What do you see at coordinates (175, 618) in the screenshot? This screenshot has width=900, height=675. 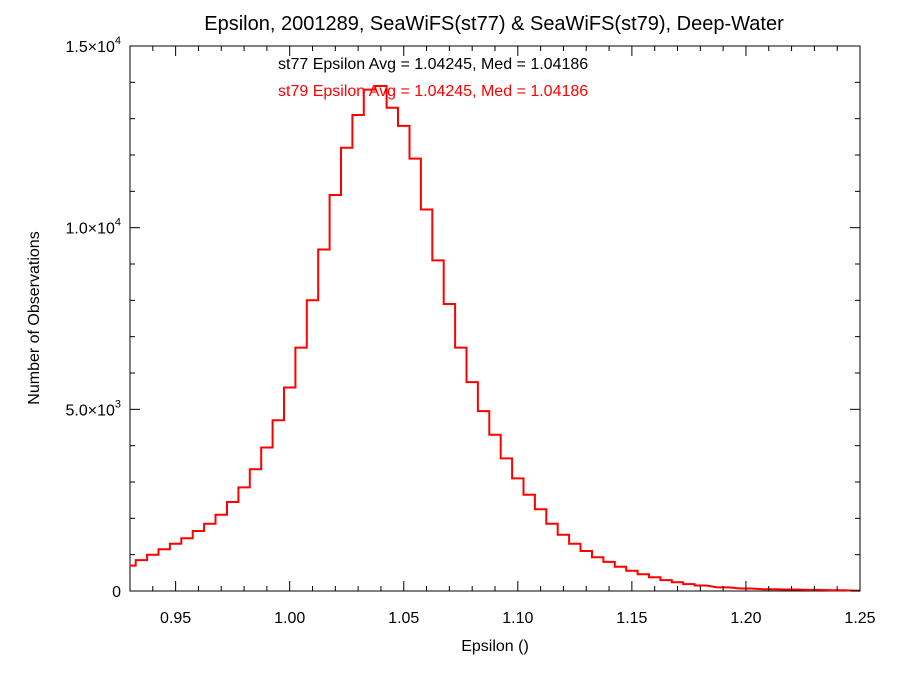 I see `x-tick-label: 0.95` at bounding box center [175, 618].